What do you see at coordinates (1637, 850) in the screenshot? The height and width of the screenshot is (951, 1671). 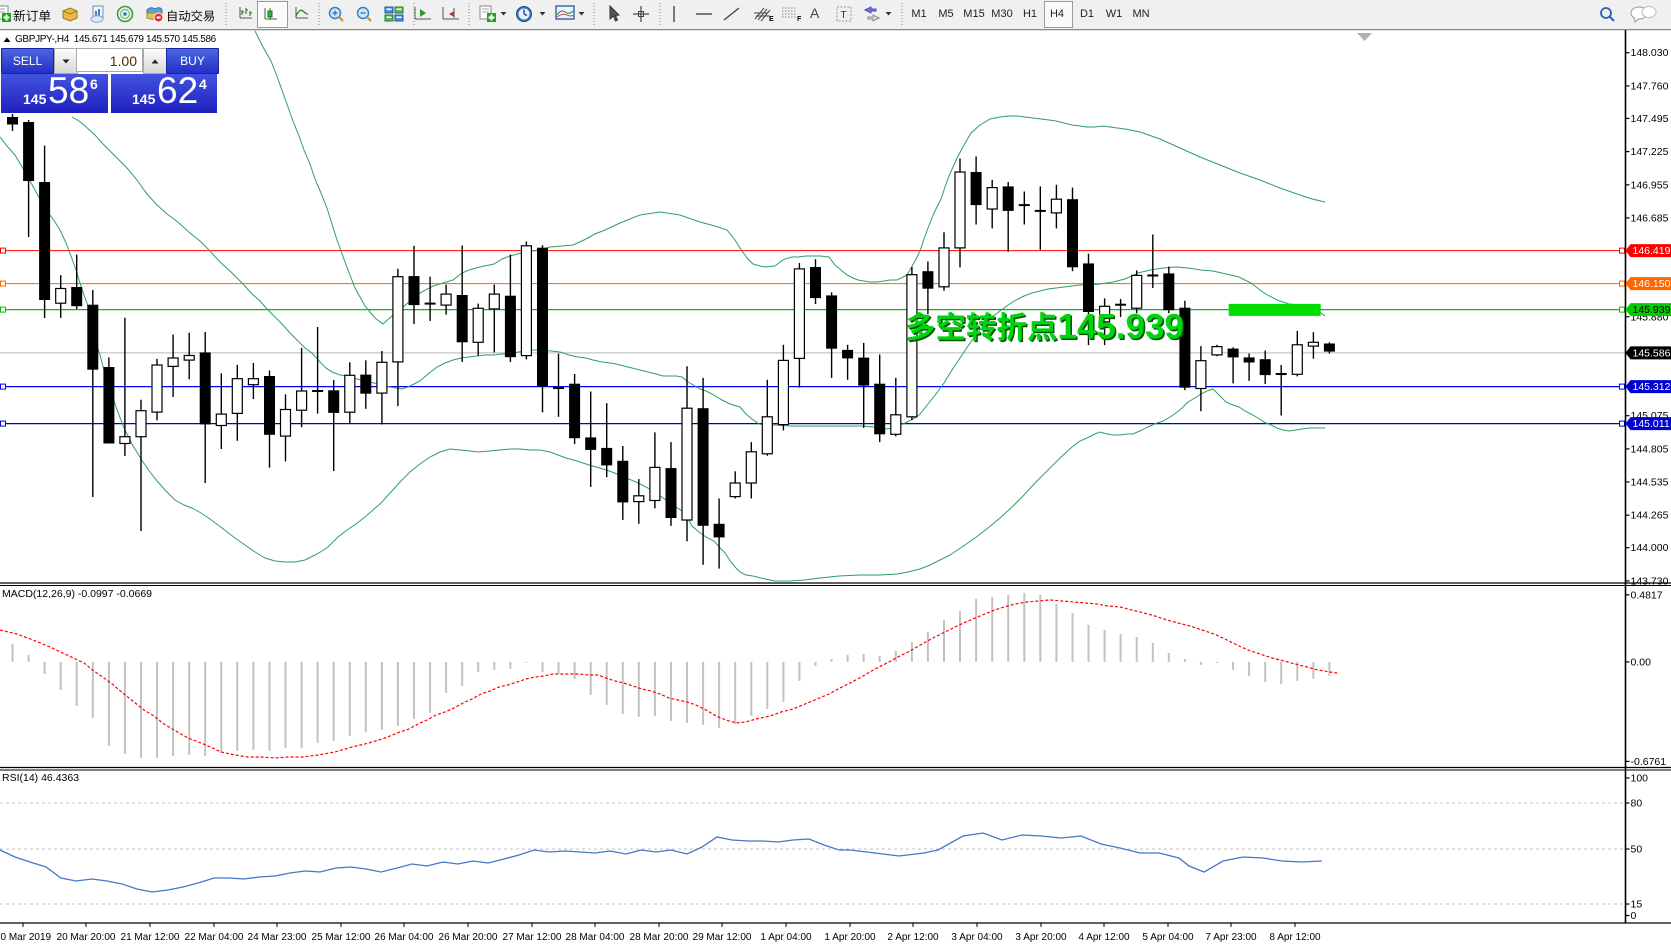 I see `svg-text: 50` at bounding box center [1637, 850].